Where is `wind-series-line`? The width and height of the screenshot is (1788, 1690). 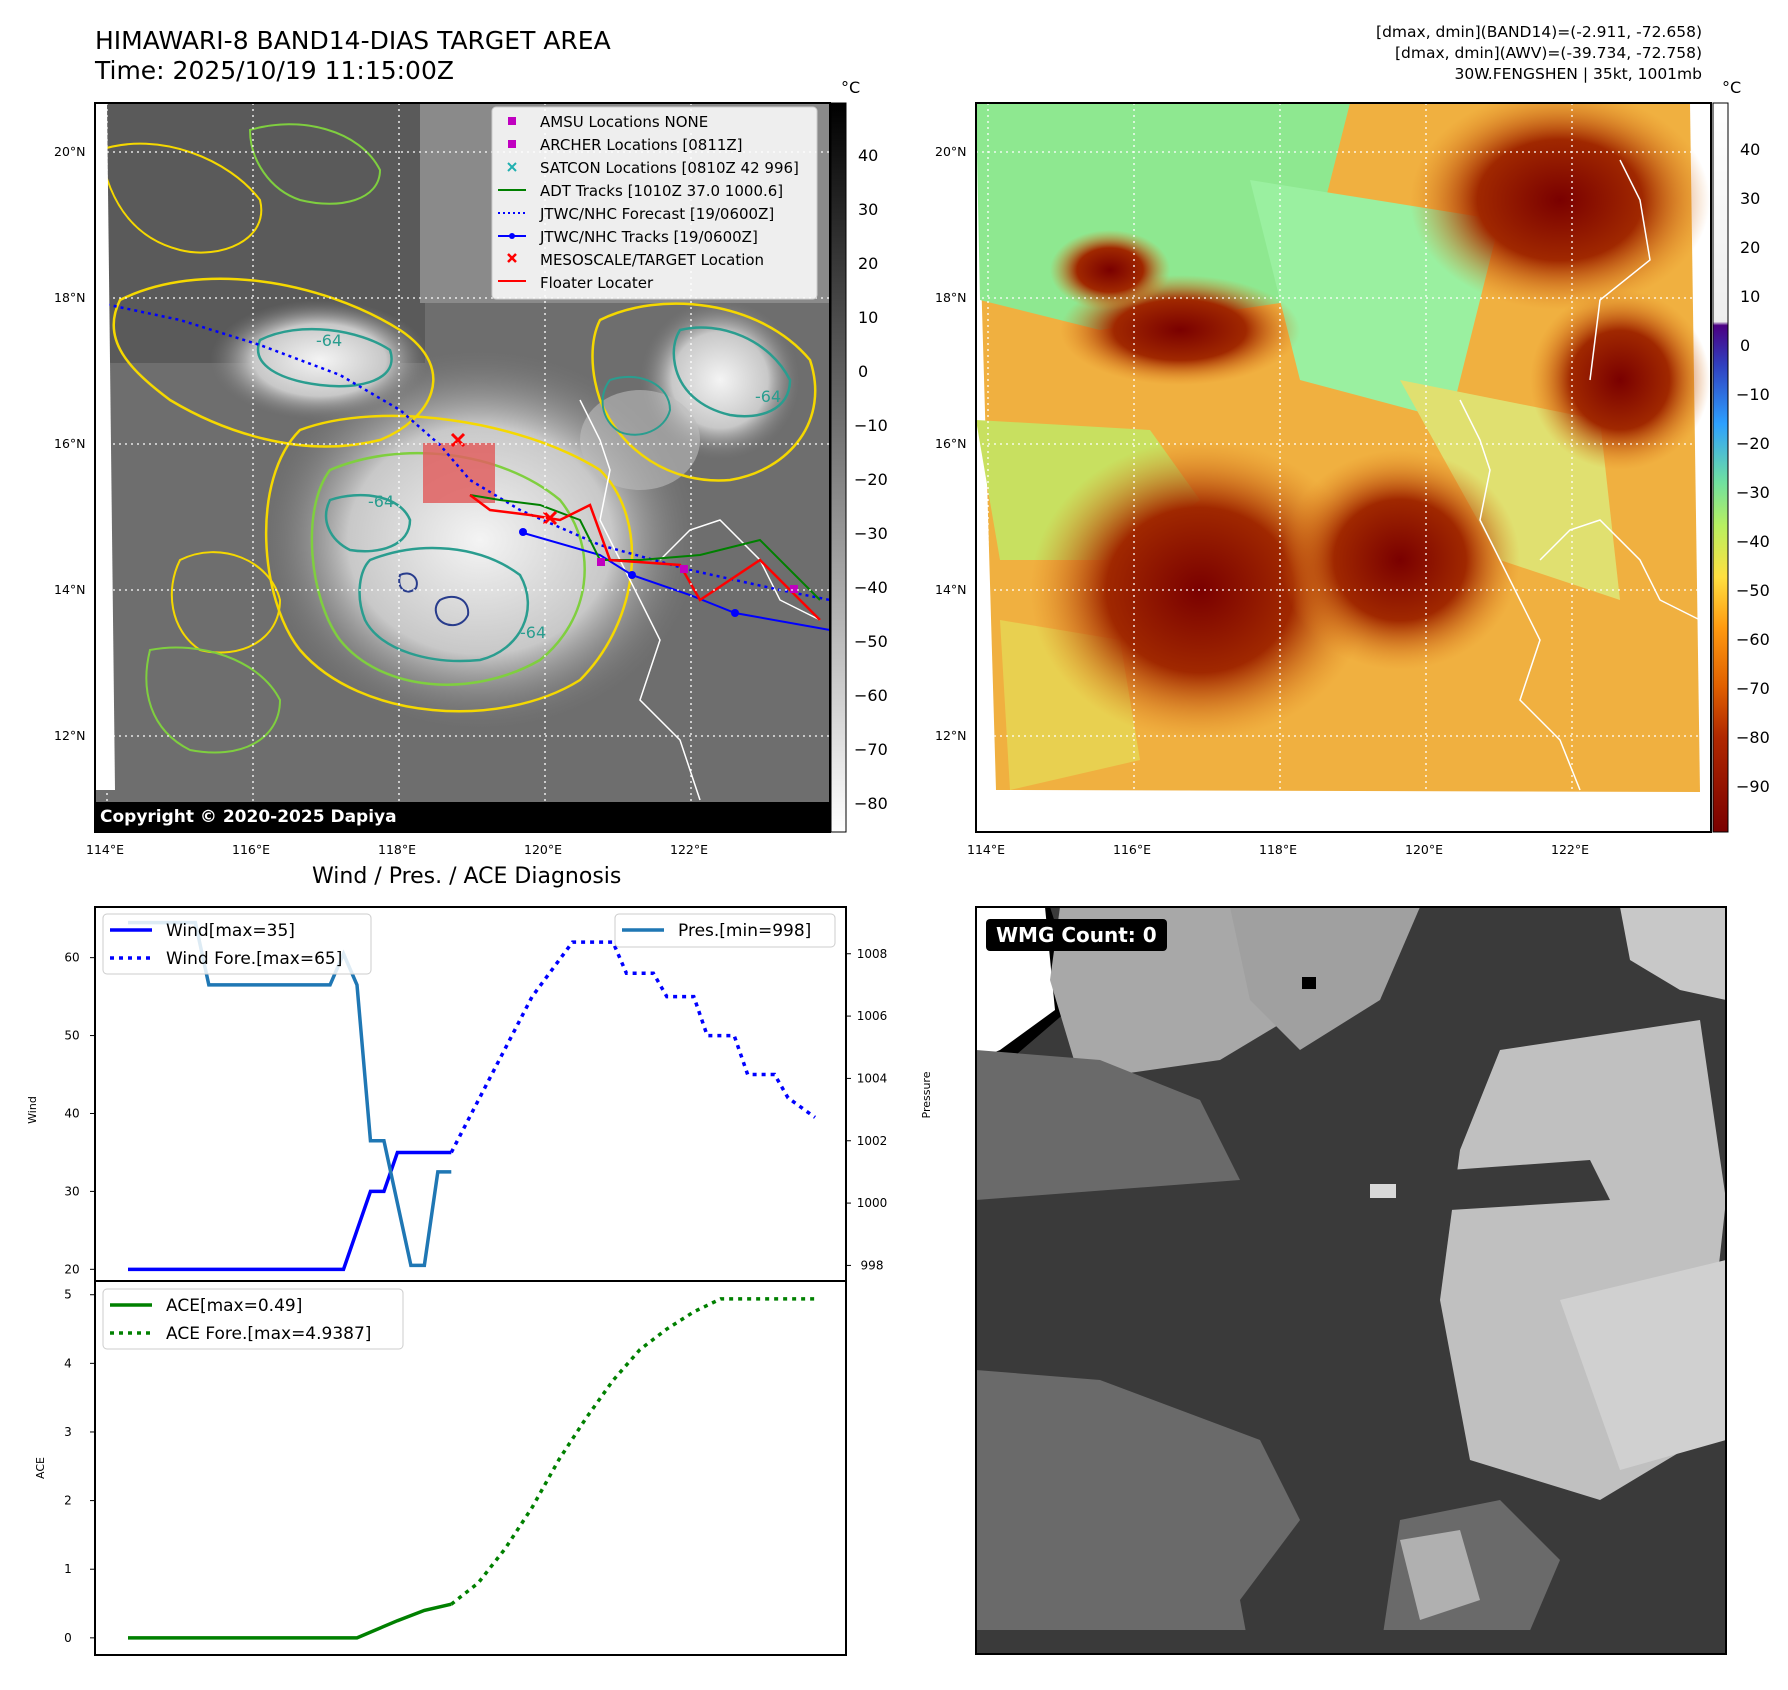
wind-series-line is located at coordinates (290, 1211).